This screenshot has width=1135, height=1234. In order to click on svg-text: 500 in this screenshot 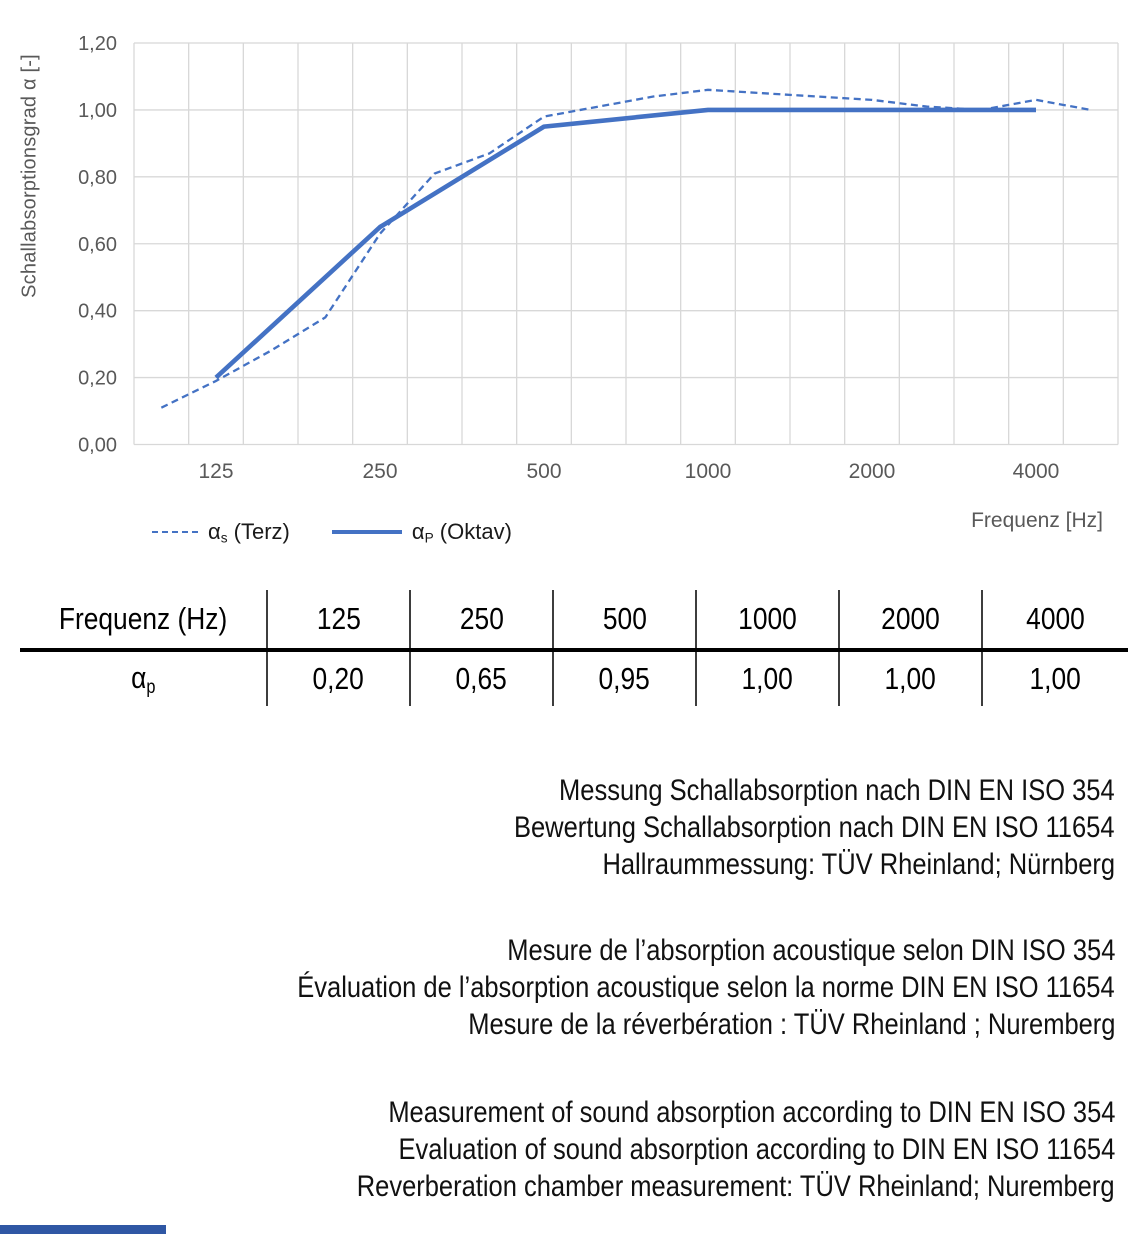, I will do `click(543, 471)`.